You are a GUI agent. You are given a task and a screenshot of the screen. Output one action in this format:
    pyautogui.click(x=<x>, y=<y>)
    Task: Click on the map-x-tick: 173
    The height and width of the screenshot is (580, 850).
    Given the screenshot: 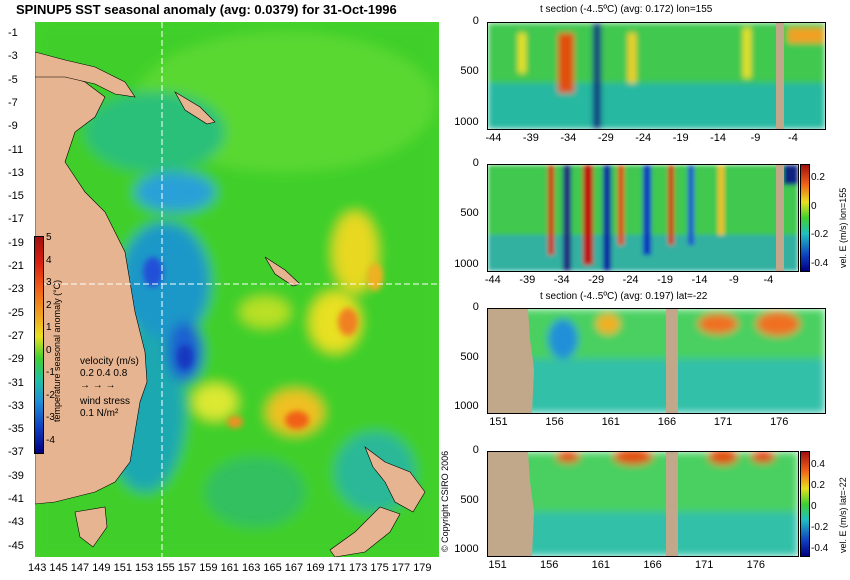 What is the action you would take?
    pyautogui.click(x=358, y=568)
    